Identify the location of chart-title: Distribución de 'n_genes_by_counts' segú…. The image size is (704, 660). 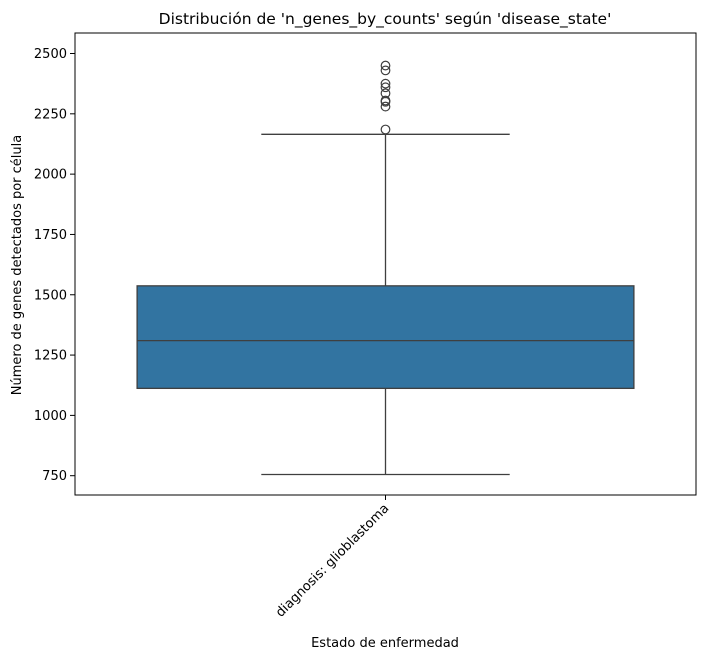
(385, 19).